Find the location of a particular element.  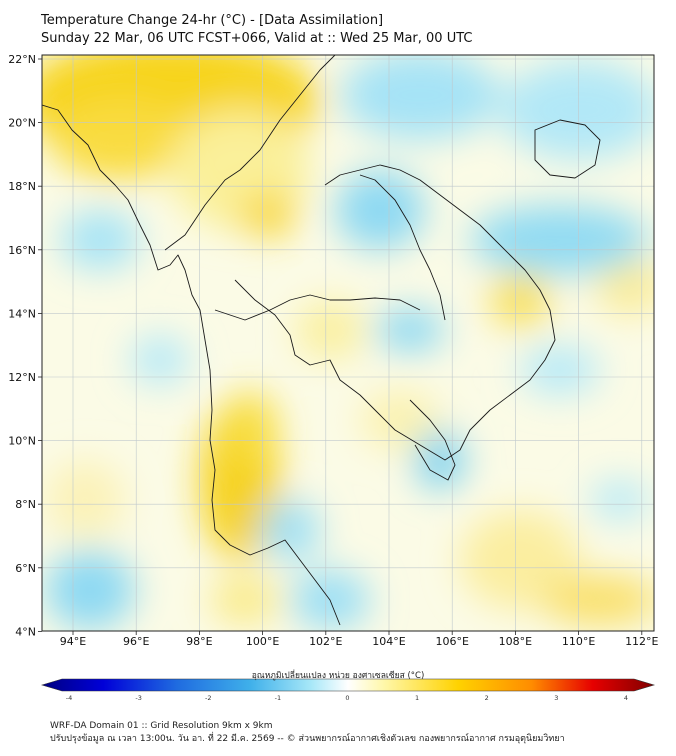

lon-tick-label: 100°E is located at coordinates (262, 641).